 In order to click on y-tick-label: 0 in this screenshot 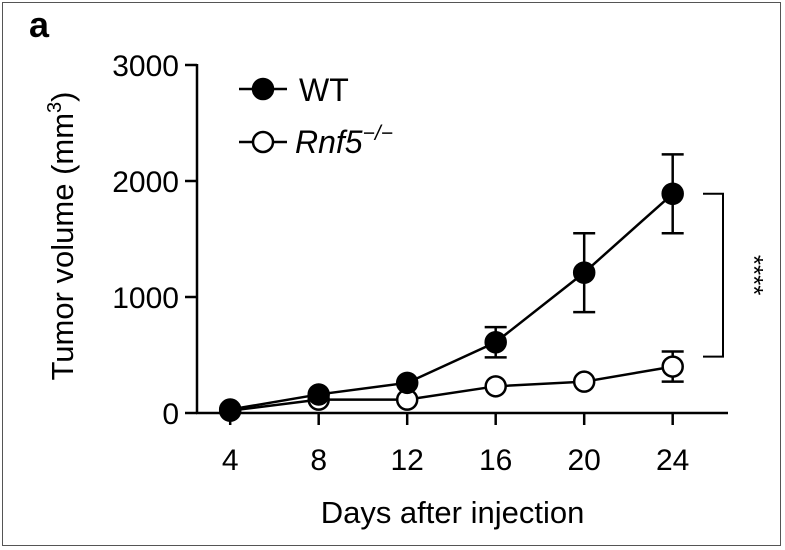, I will do `click(170, 414)`.